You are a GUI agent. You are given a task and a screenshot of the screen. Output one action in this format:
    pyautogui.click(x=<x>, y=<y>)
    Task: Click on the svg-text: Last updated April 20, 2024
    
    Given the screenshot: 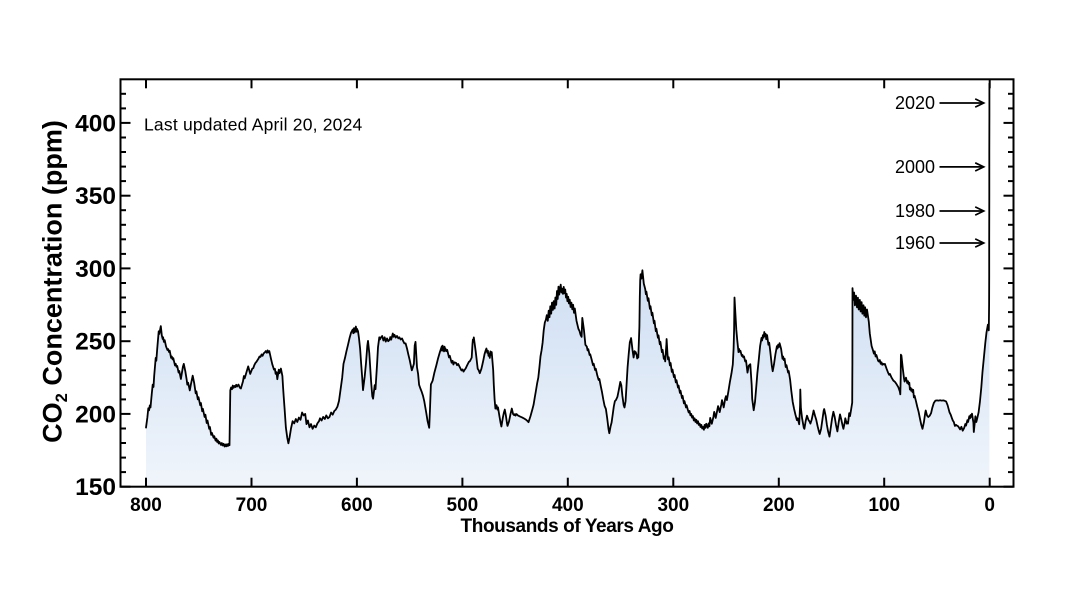 What is the action you would take?
    pyautogui.click(x=253, y=125)
    